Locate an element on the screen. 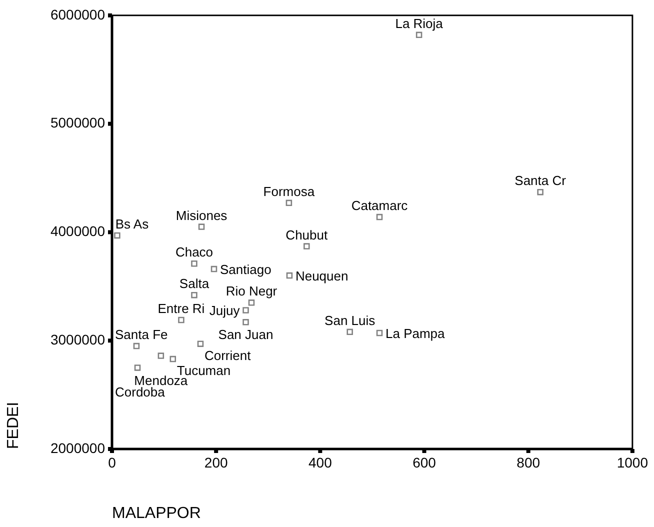 The image size is (654, 527). annotation: San Juan is located at coordinates (246, 334).